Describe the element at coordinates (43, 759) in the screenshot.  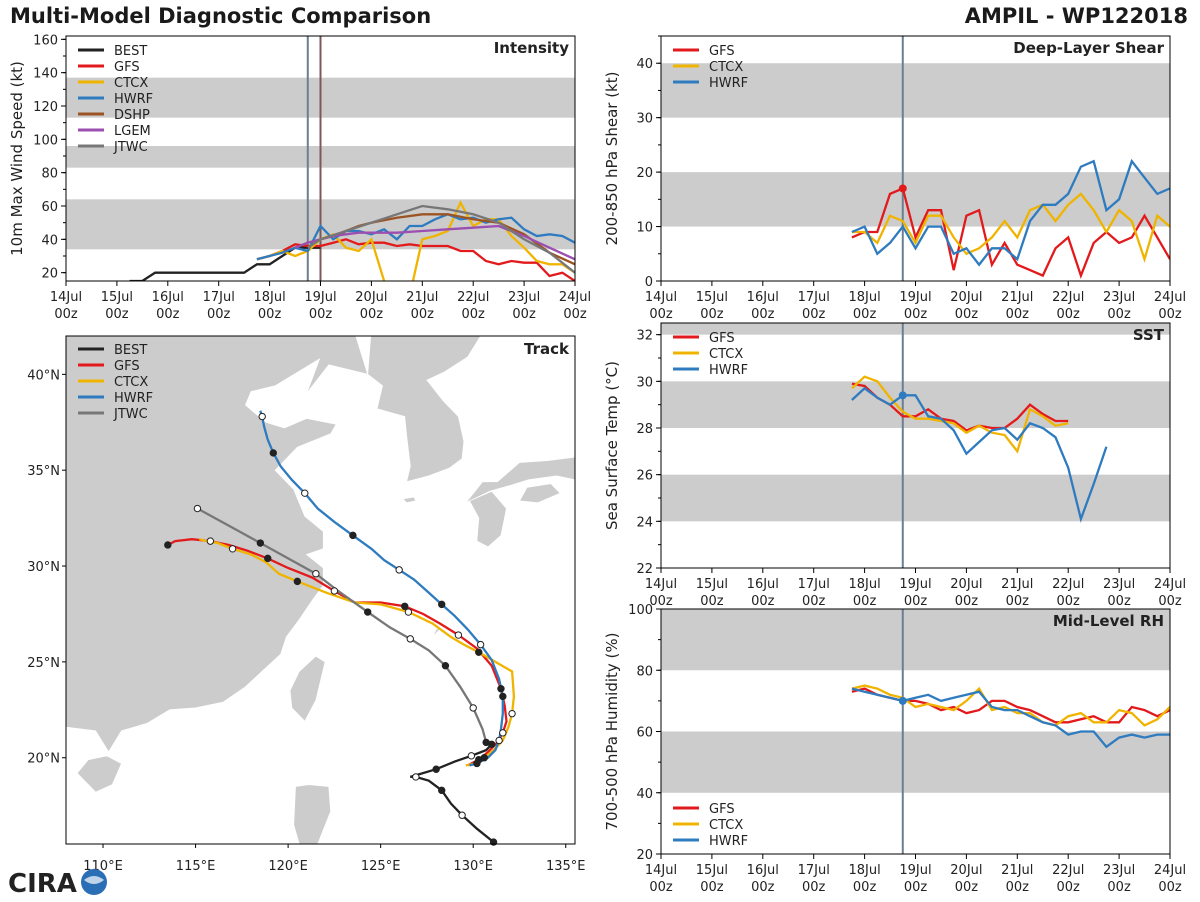
I see `lat-tick-label: 20°N` at that location.